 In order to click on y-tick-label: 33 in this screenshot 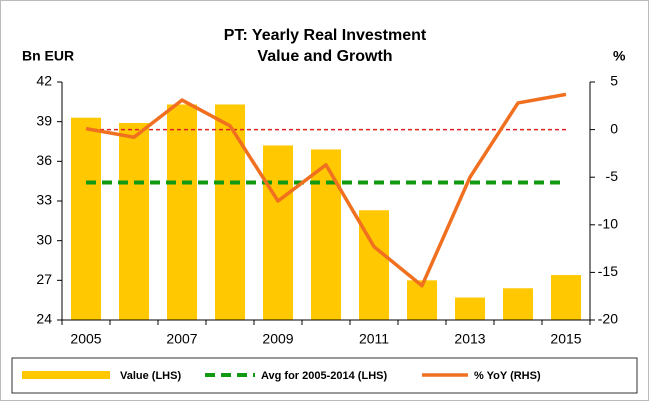, I will do `click(44, 200)`.